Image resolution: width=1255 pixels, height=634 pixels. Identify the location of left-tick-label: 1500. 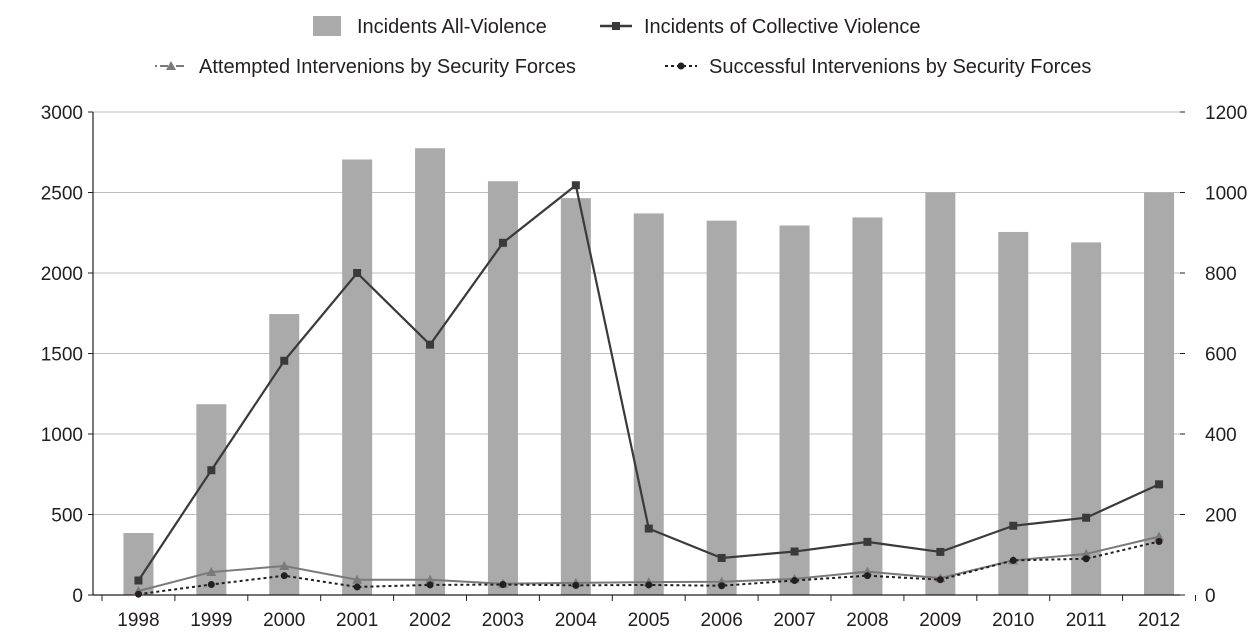
(62, 355).